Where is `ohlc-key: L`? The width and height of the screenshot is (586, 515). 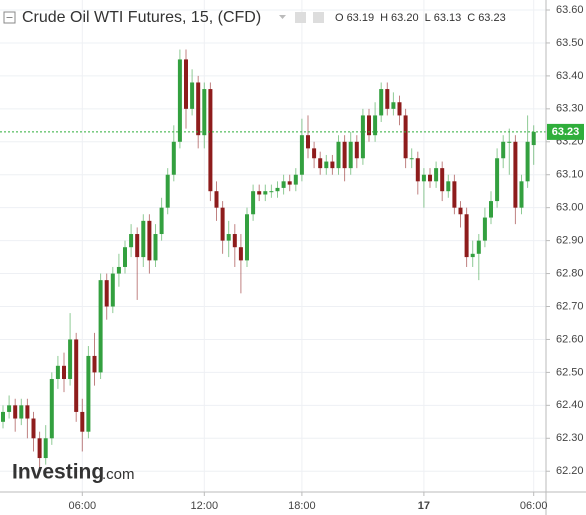 ohlc-key: L is located at coordinates (428, 18).